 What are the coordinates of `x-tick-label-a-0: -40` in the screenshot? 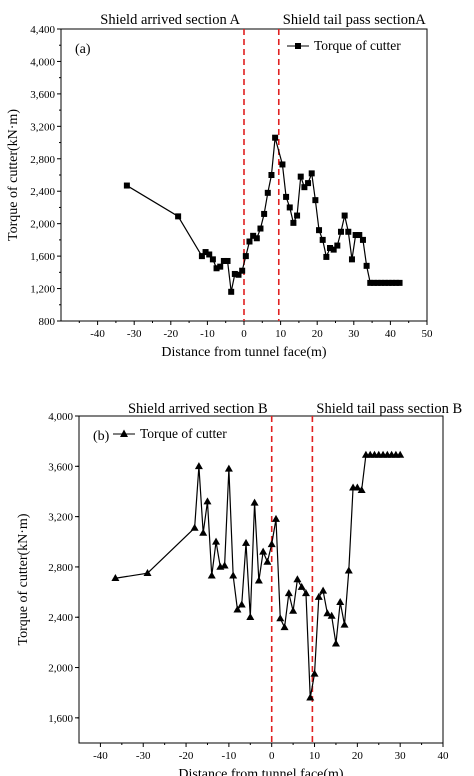 It's located at (97, 334).